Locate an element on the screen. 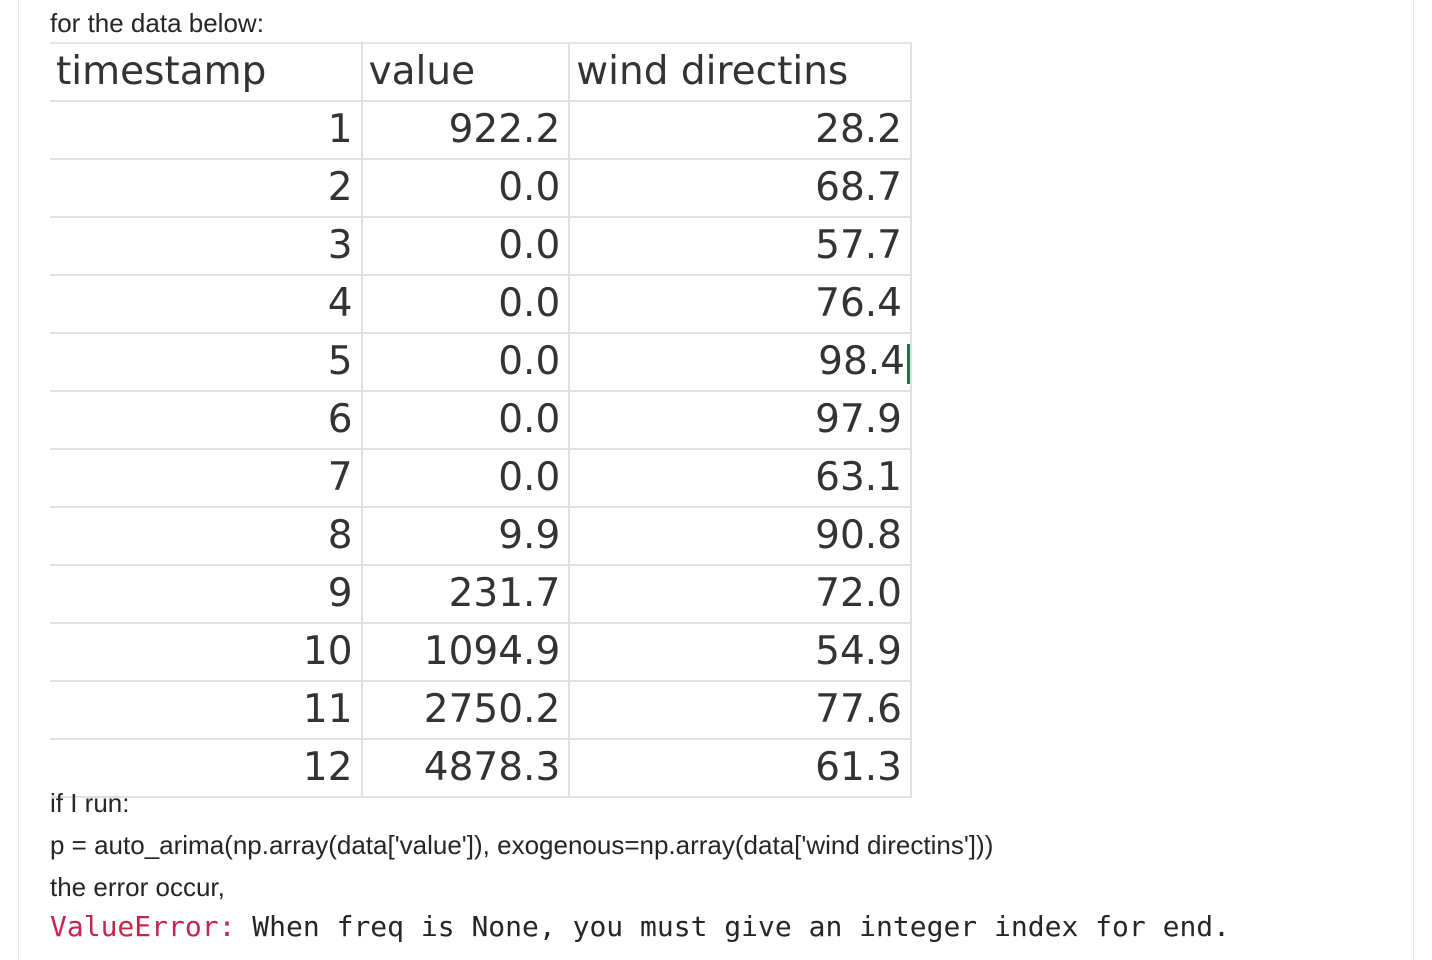 The height and width of the screenshot is (960, 1432). cell-timestamp-text: 4 is located at coordinates (340, 303).